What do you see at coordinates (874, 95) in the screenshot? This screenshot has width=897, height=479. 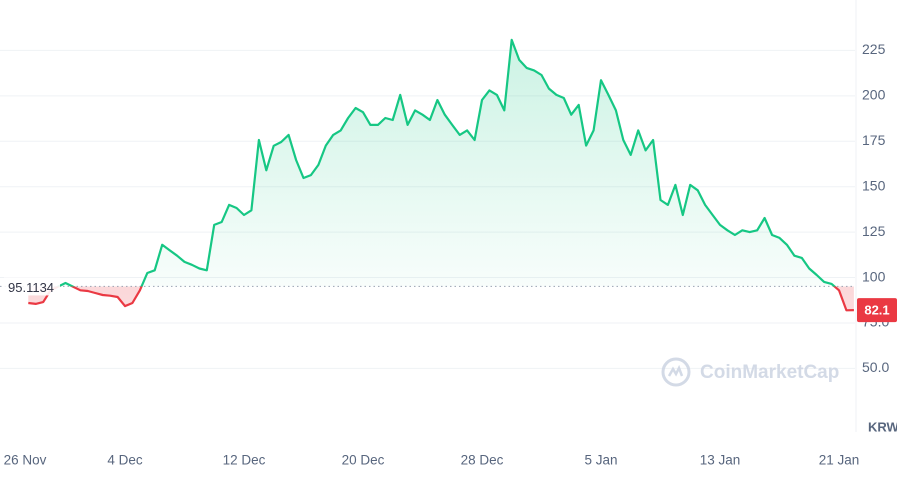 I see `y-tick-label: 200` at bounding box center [874, 95].